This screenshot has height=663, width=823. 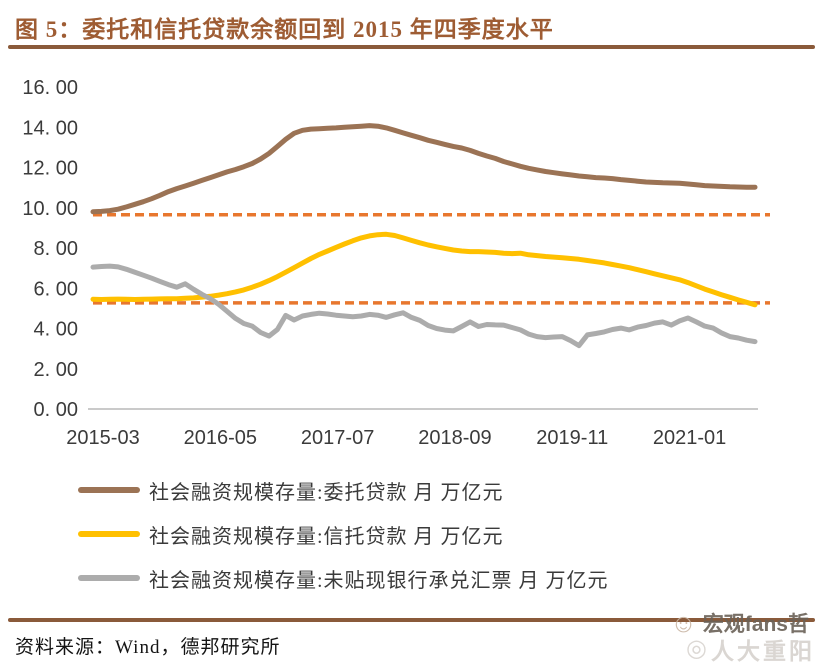 I want to click on legend-swatch-trust-loans-icon, so click(x=109, y=534).